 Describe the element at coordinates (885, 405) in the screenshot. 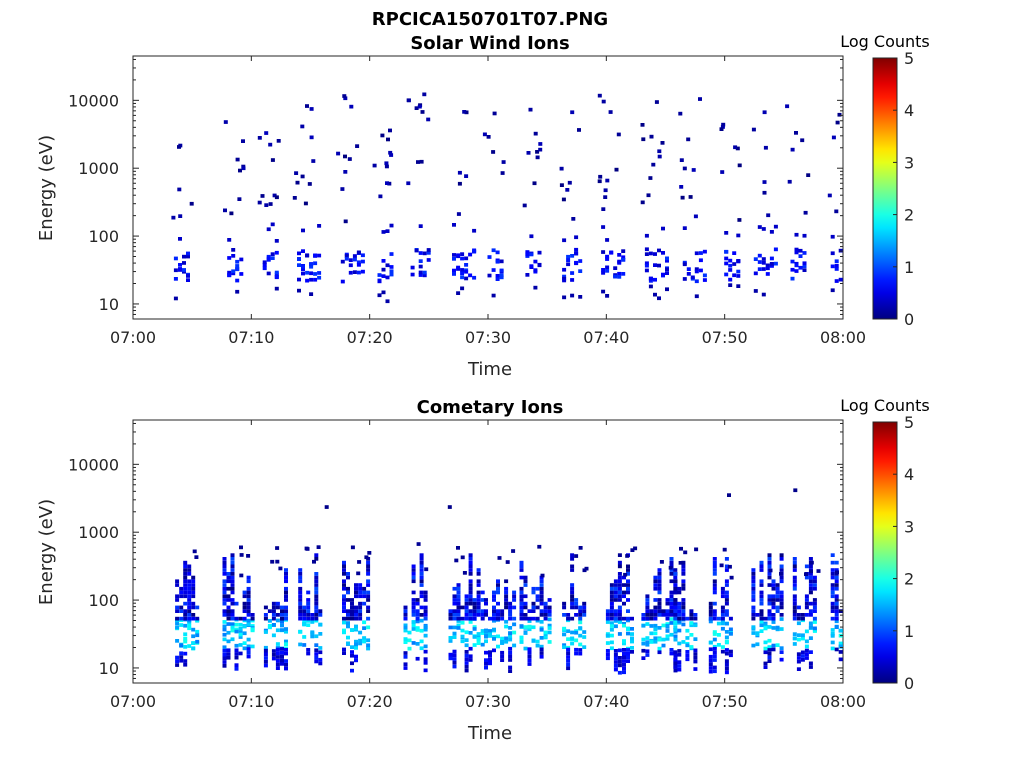

I see `colorbar-label: Log Counts` at that location.